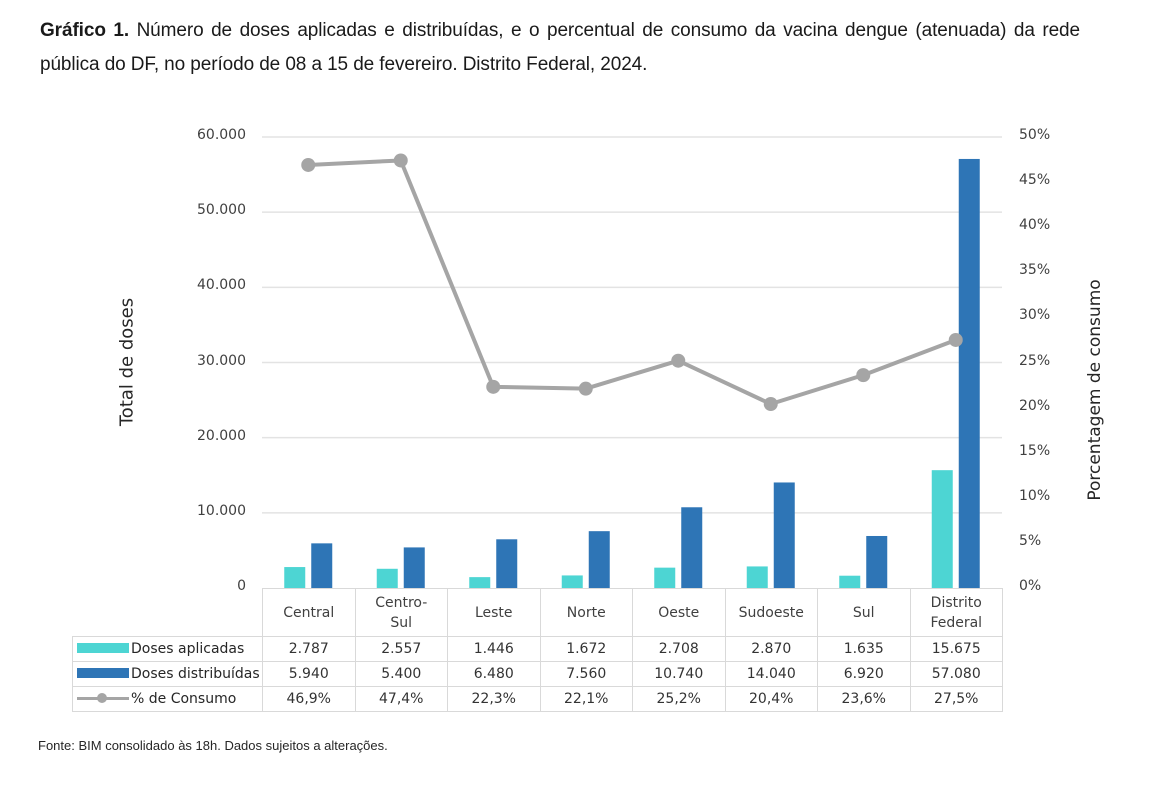 Image resolution: width=1152 pixels, height=800 pixels. Describe the element at coordinates (1035, 270) in the screenshot. I see `right-tick-label: 35%` at that location.